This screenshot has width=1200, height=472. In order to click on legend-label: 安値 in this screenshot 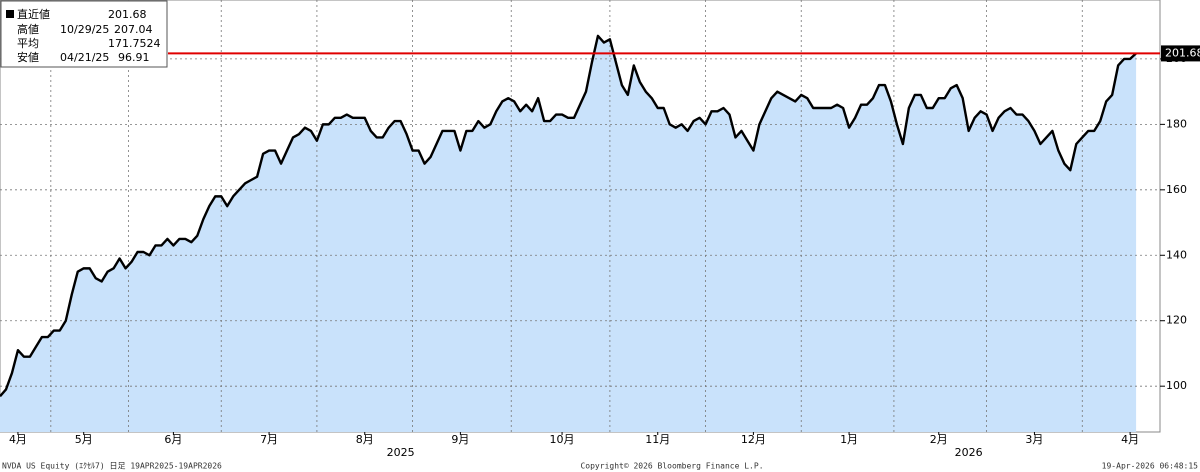, I will do `click(28, 57)`.